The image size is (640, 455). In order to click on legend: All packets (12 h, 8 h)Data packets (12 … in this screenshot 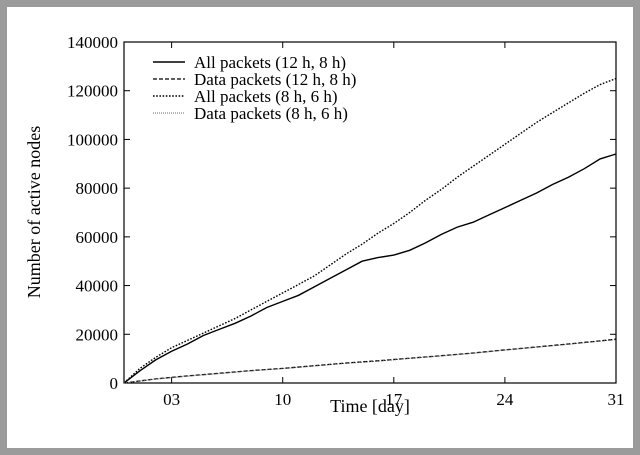, I will do `click(254, 88)`.